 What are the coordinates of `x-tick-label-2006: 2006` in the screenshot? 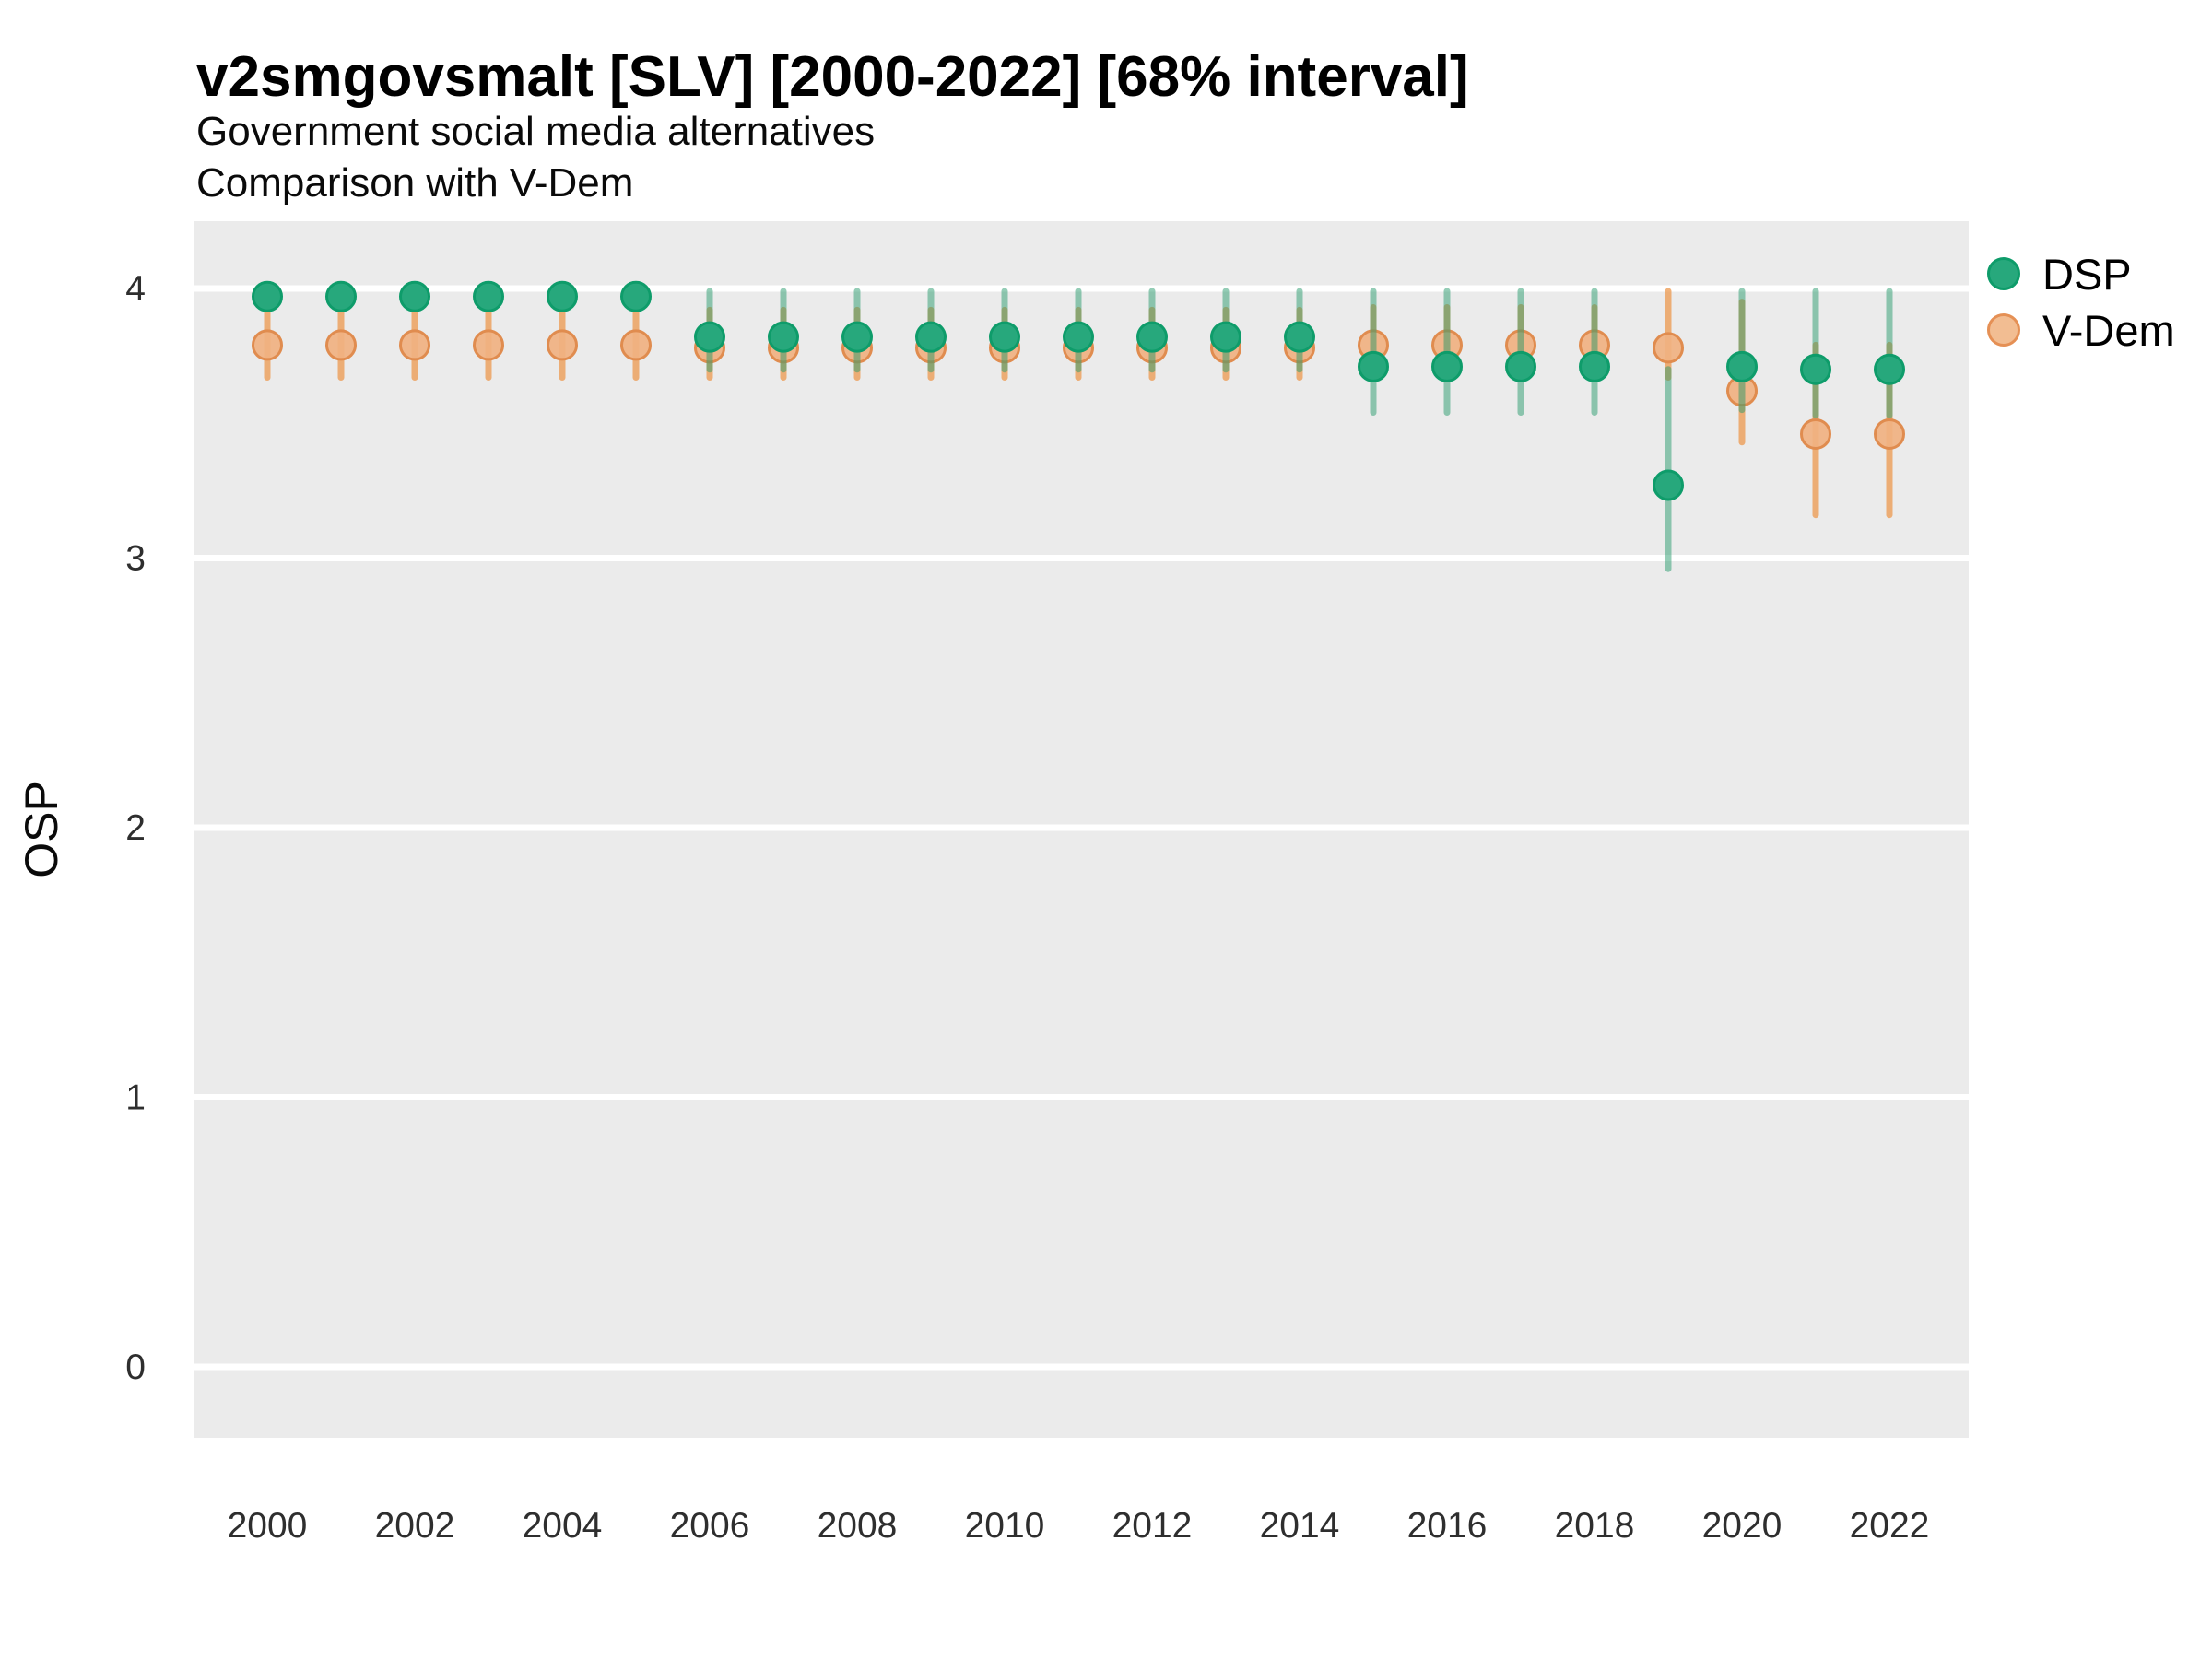 It's located at (710, 1526).